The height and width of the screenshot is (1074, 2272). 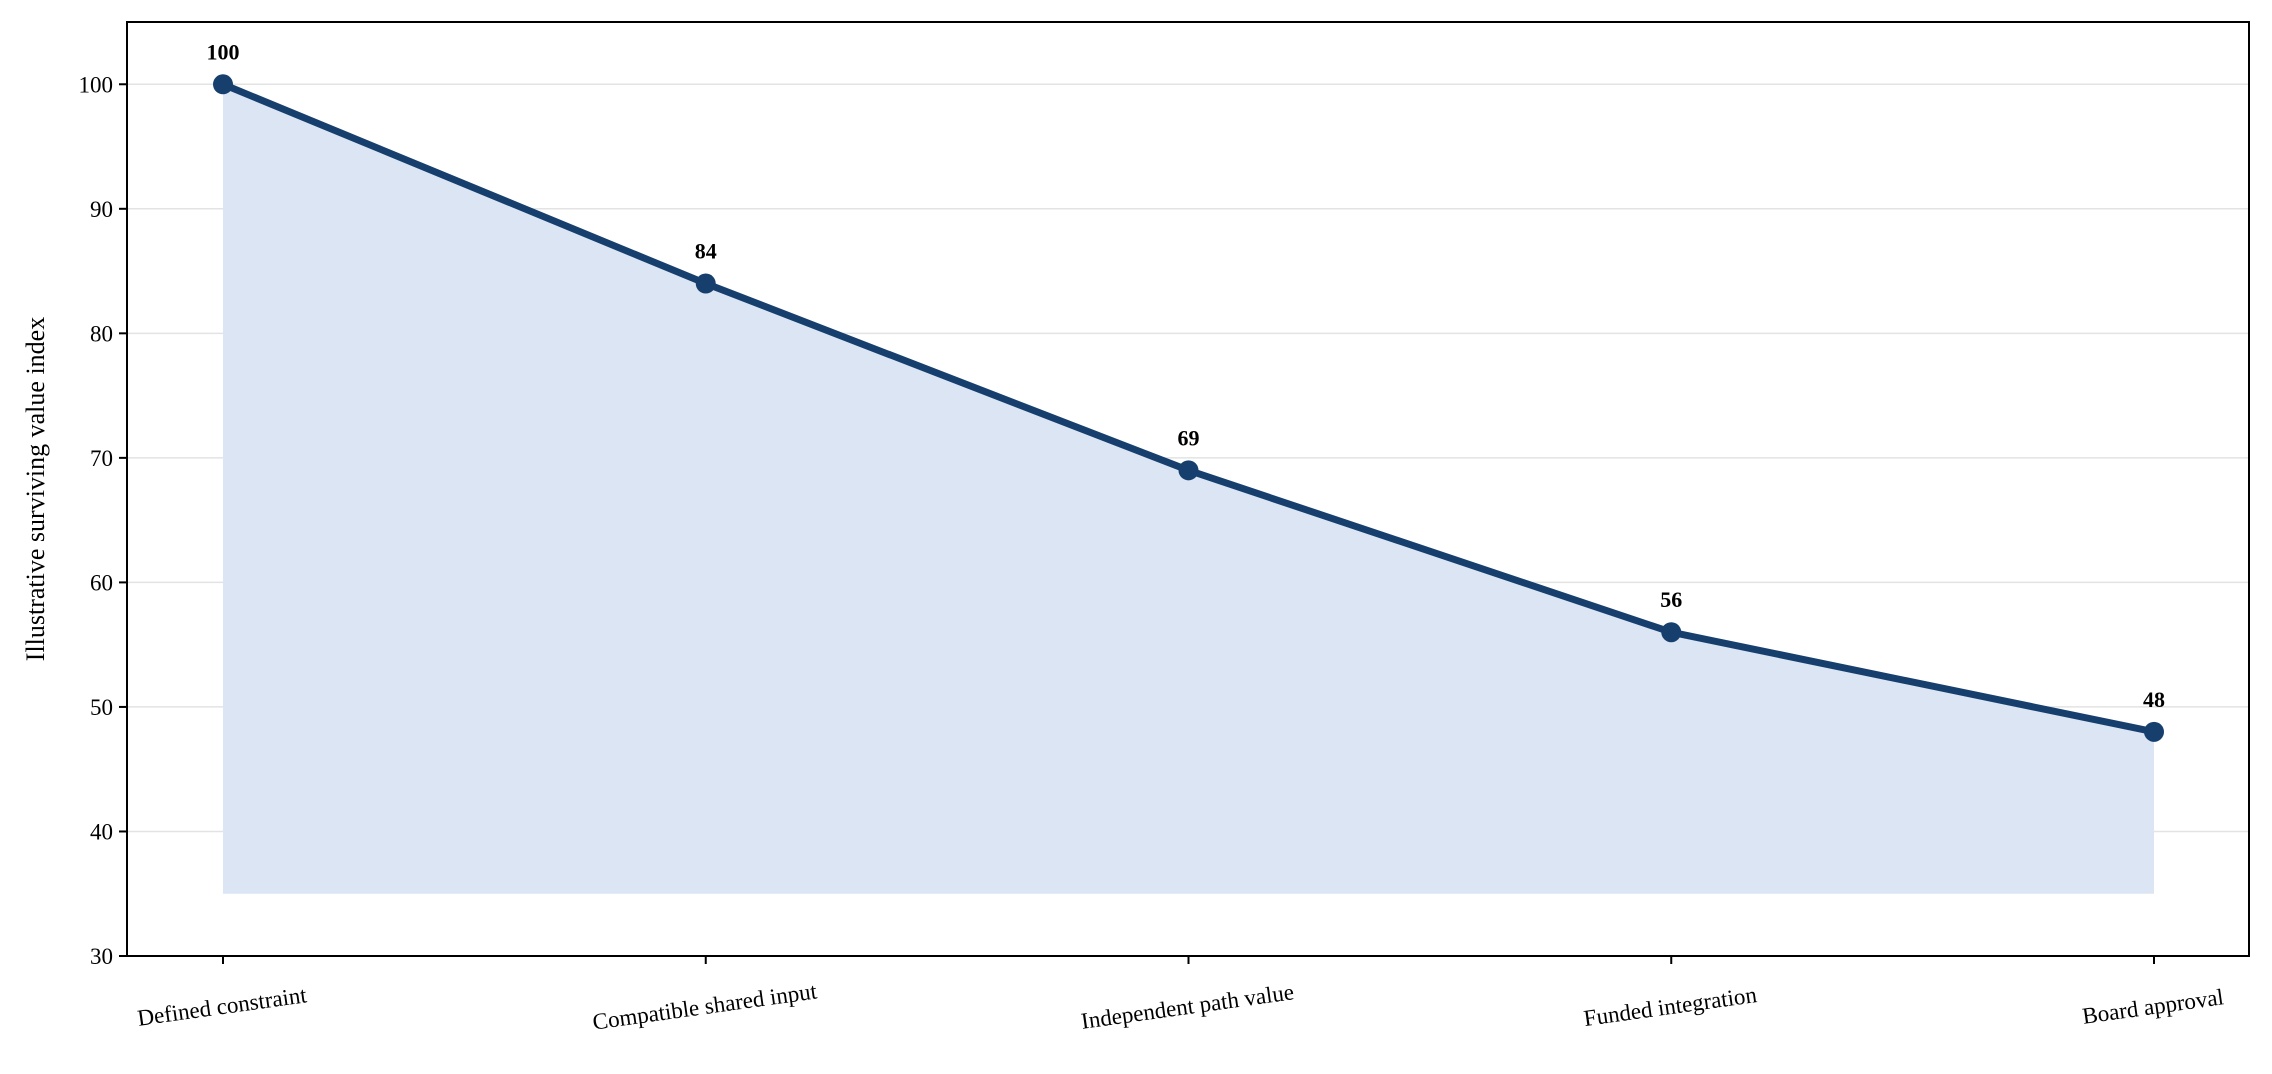 I want to click on data-label-1: 84, so click(x=706, y=251).